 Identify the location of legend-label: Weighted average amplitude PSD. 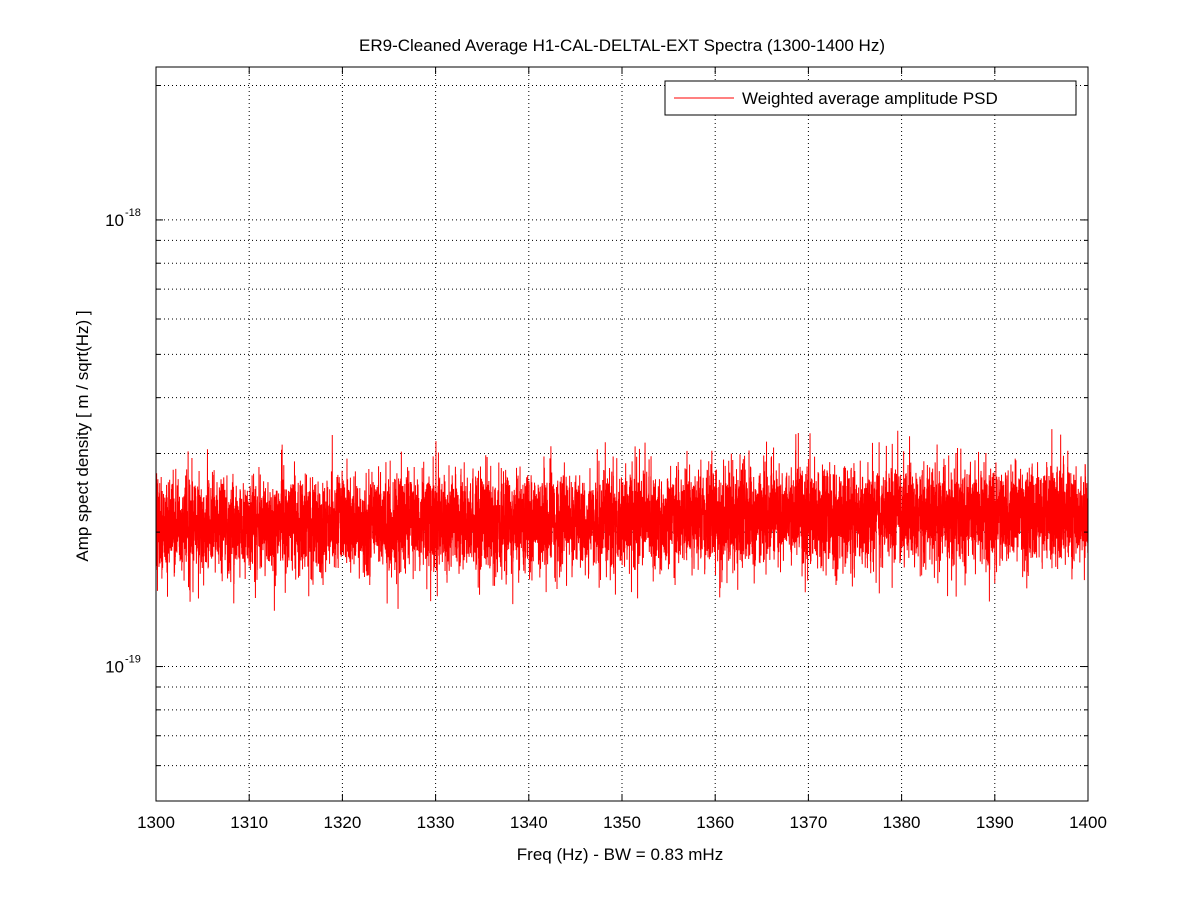
(870, 98).